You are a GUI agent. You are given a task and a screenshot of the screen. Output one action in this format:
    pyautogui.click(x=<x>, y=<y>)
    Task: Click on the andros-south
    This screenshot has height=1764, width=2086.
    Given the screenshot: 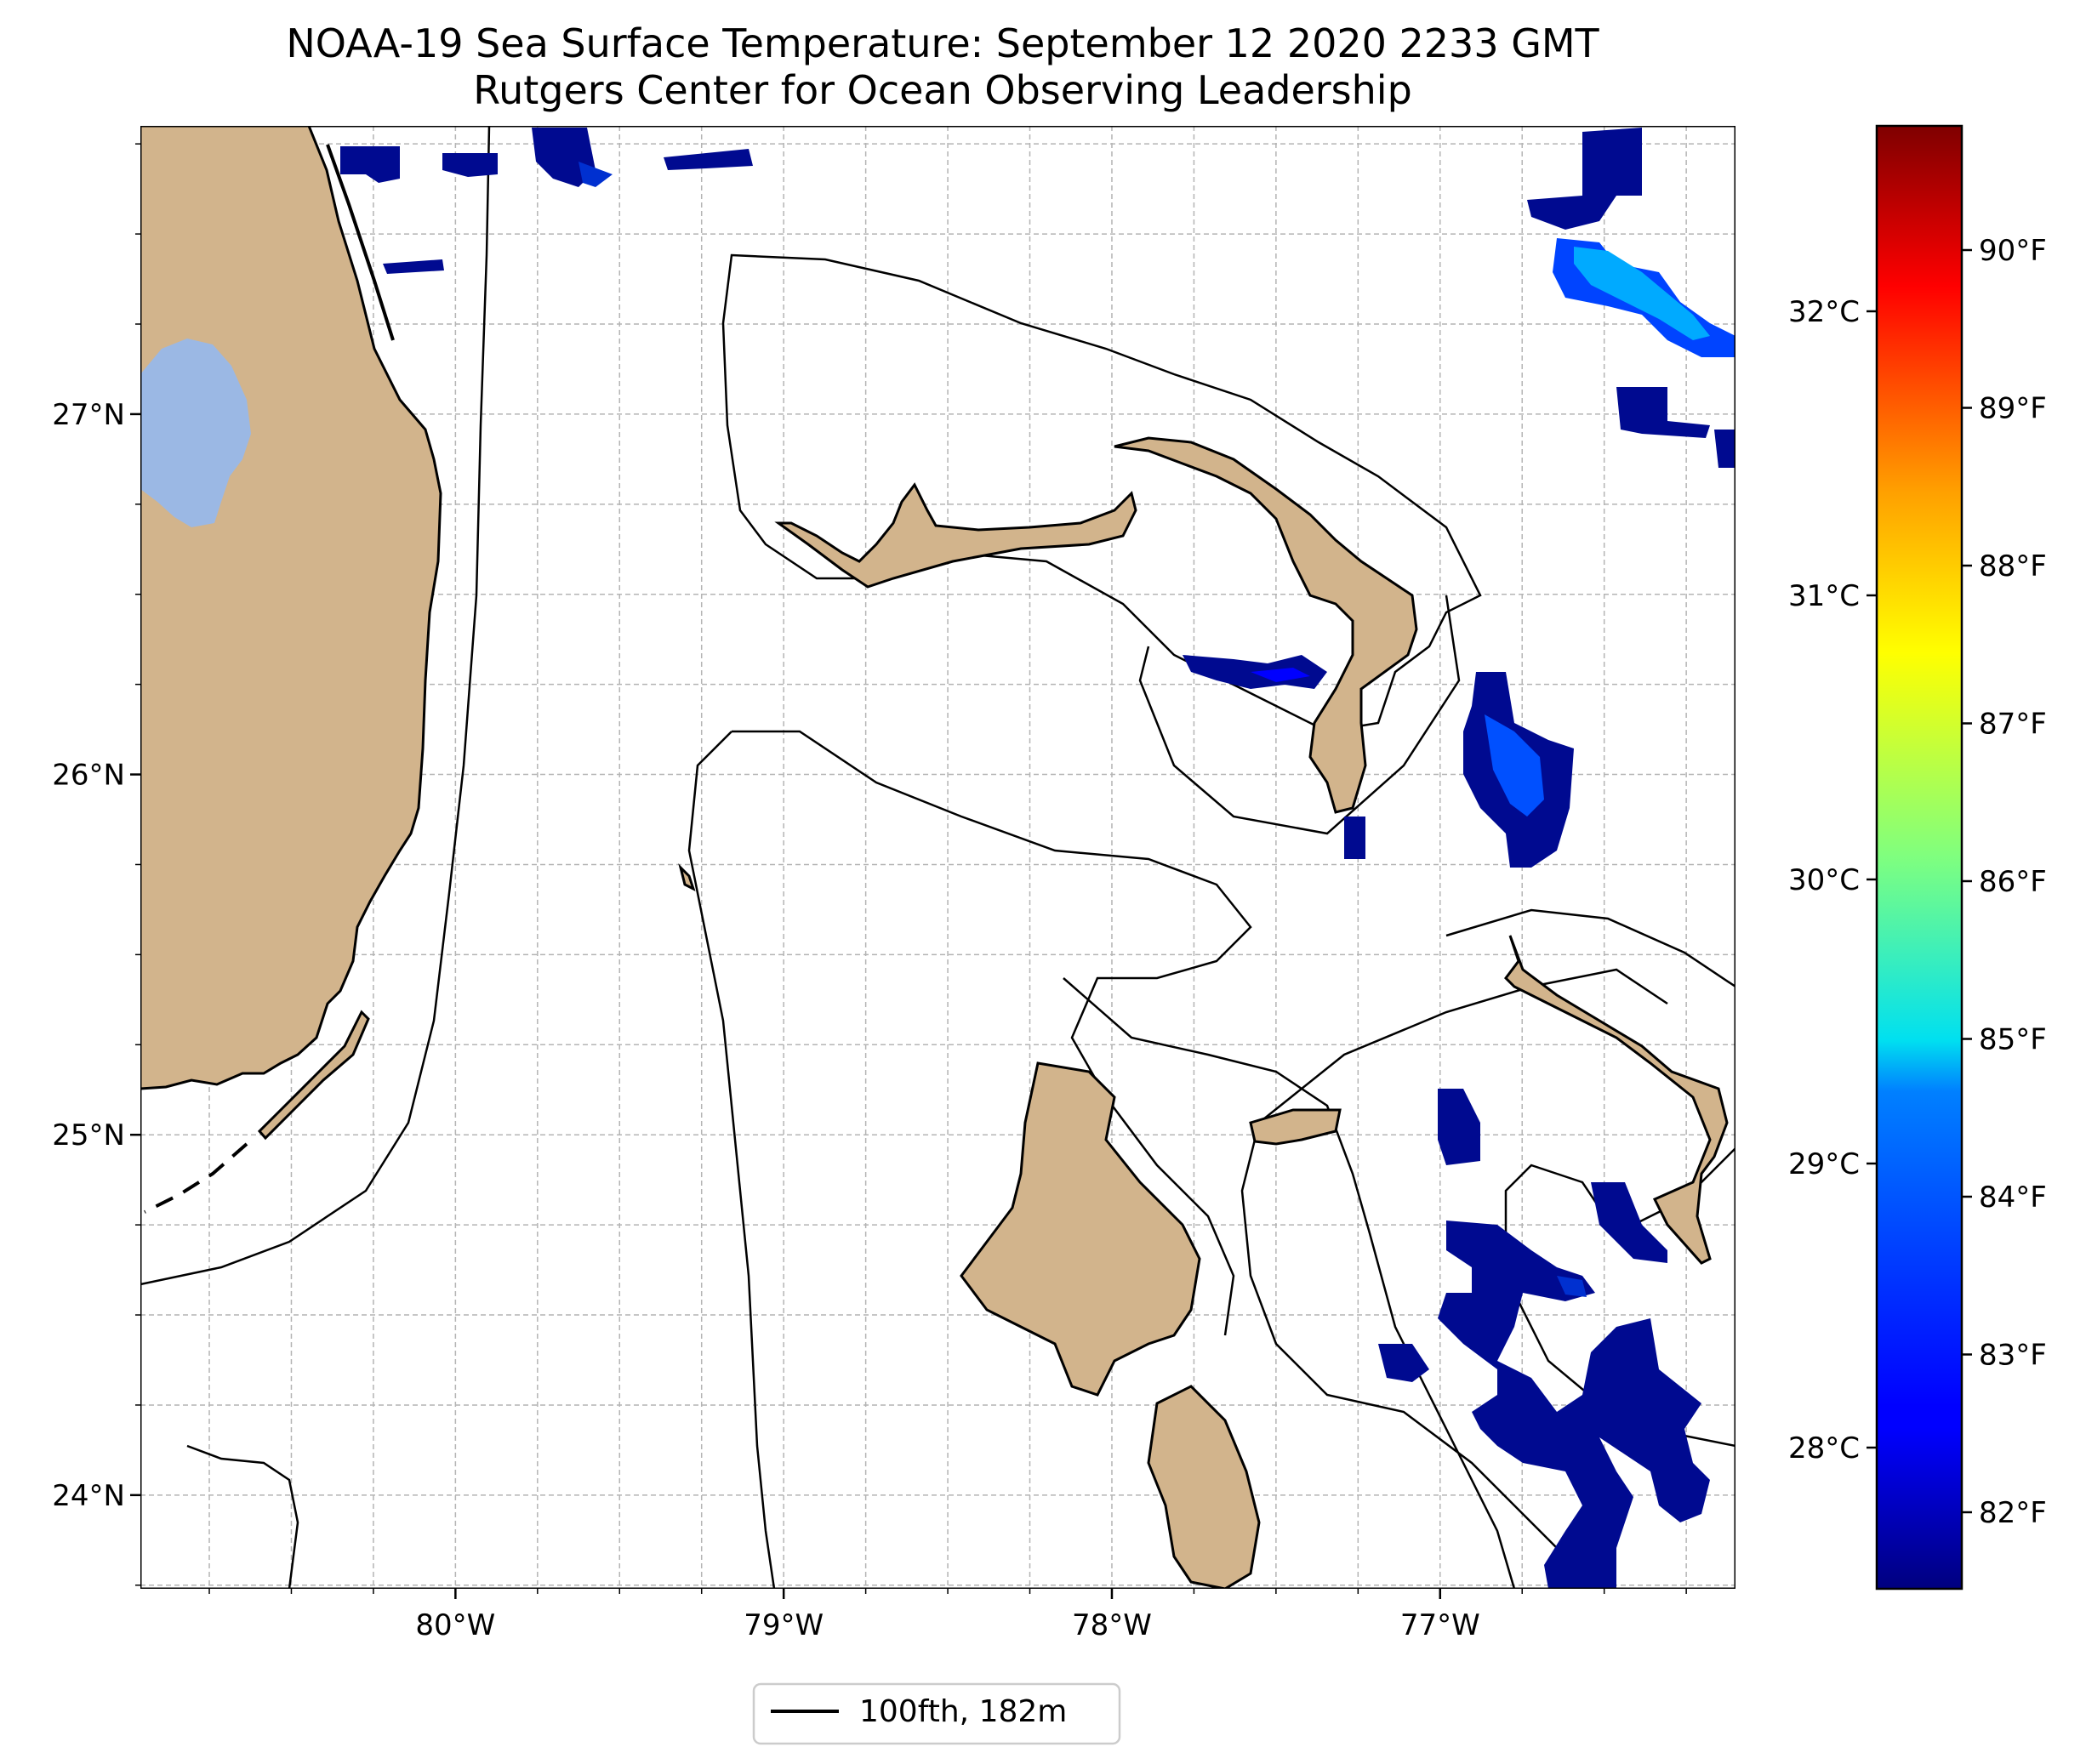 What is the action you would take?
    pyautogui.click(x=1204, y=1487)
    